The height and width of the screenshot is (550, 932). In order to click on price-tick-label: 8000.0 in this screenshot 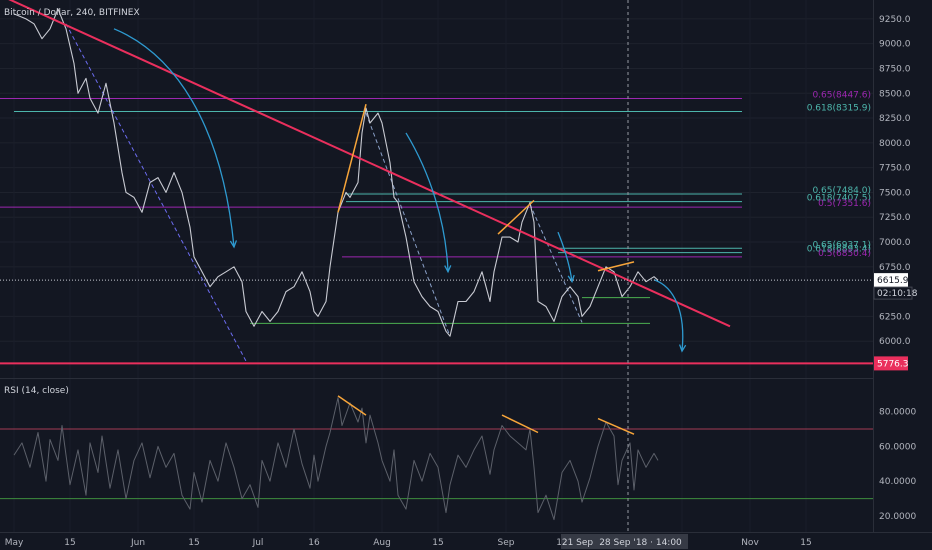, I will do `click(895, 144)`.